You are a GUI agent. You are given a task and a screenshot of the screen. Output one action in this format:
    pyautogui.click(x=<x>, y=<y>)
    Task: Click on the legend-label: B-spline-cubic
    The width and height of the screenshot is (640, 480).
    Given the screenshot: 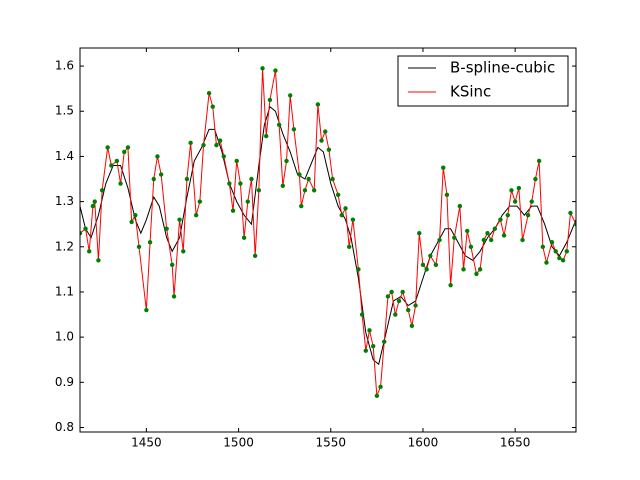 What is the action you would take?
    pyautogui.click(x=502, y=68)
    